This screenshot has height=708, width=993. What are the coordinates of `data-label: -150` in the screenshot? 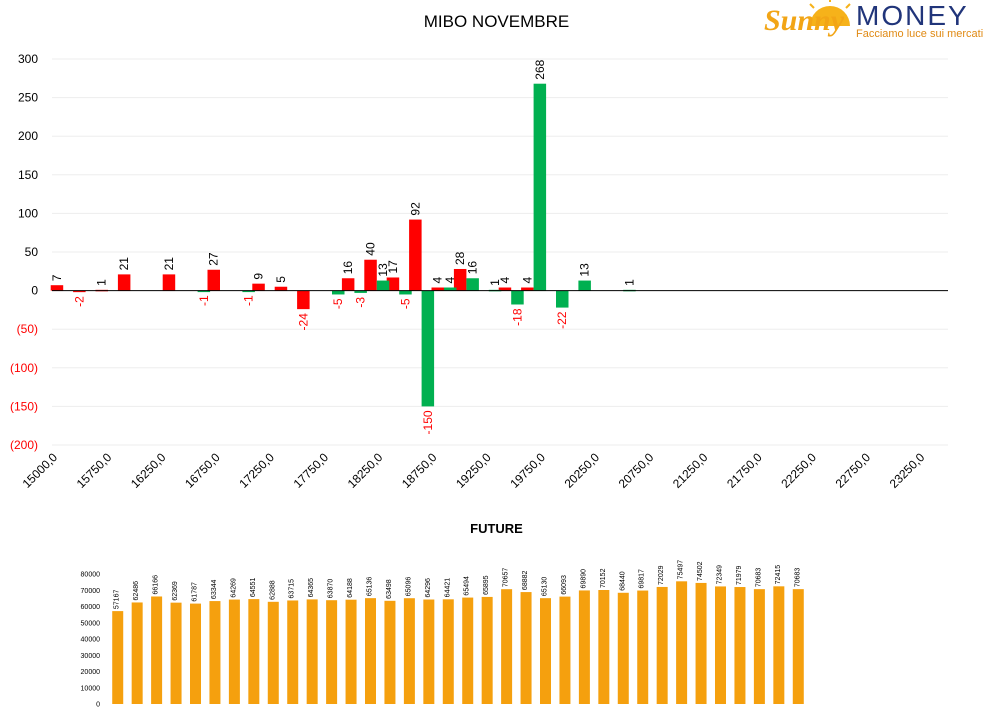 It's located at (428, 422).